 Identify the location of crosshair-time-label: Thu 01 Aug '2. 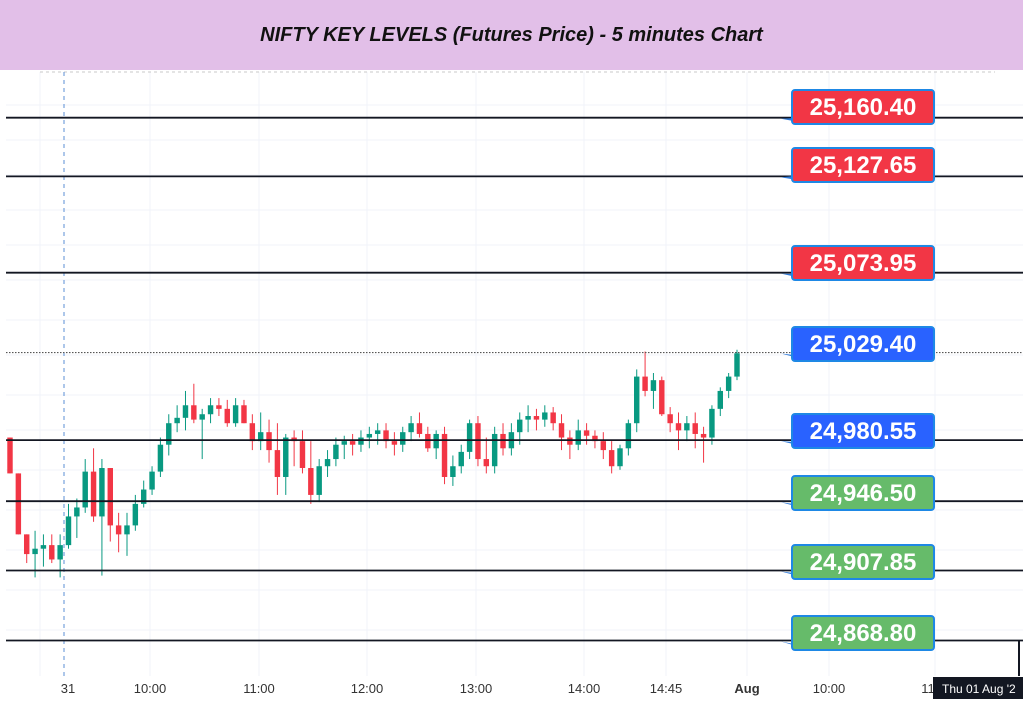
(979, 689).